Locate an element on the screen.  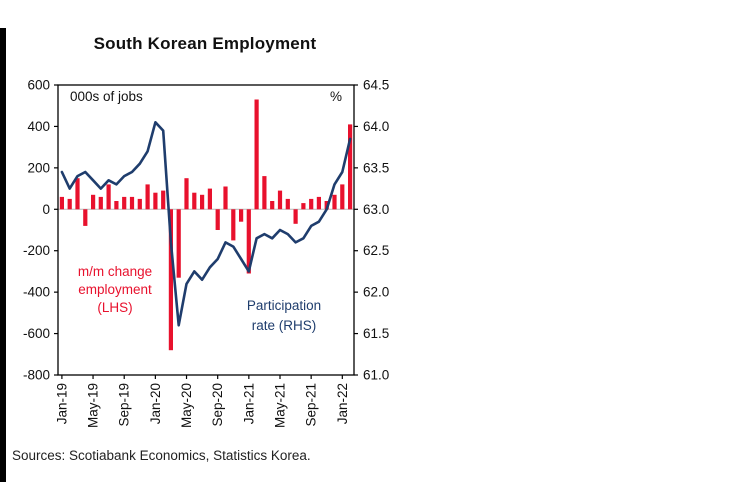
svg-text: 600 is located at coordinates (38, 85).